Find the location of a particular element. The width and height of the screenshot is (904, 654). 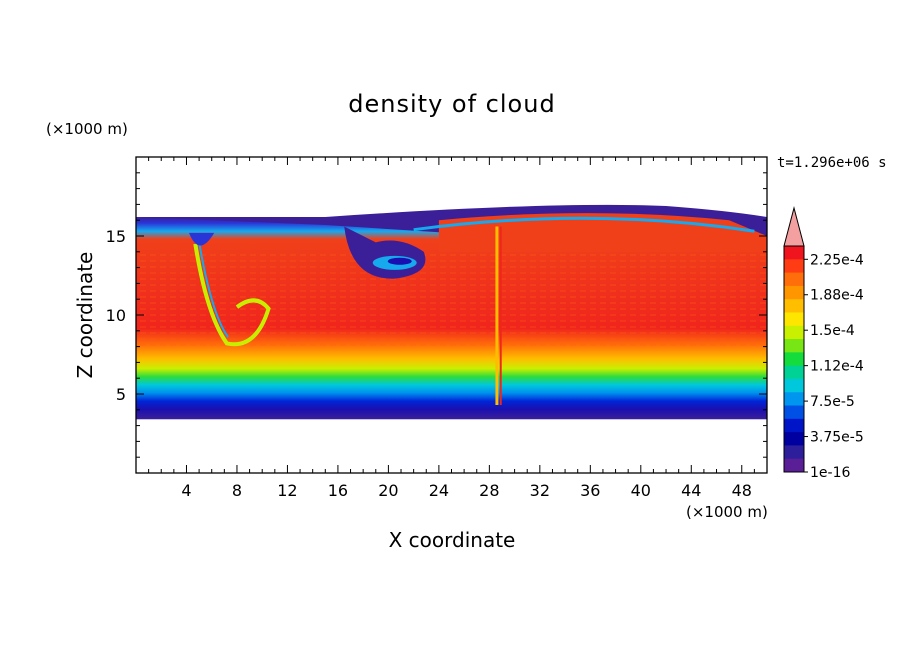

colorbar-over-arrow is located at coordinates (794, 226).